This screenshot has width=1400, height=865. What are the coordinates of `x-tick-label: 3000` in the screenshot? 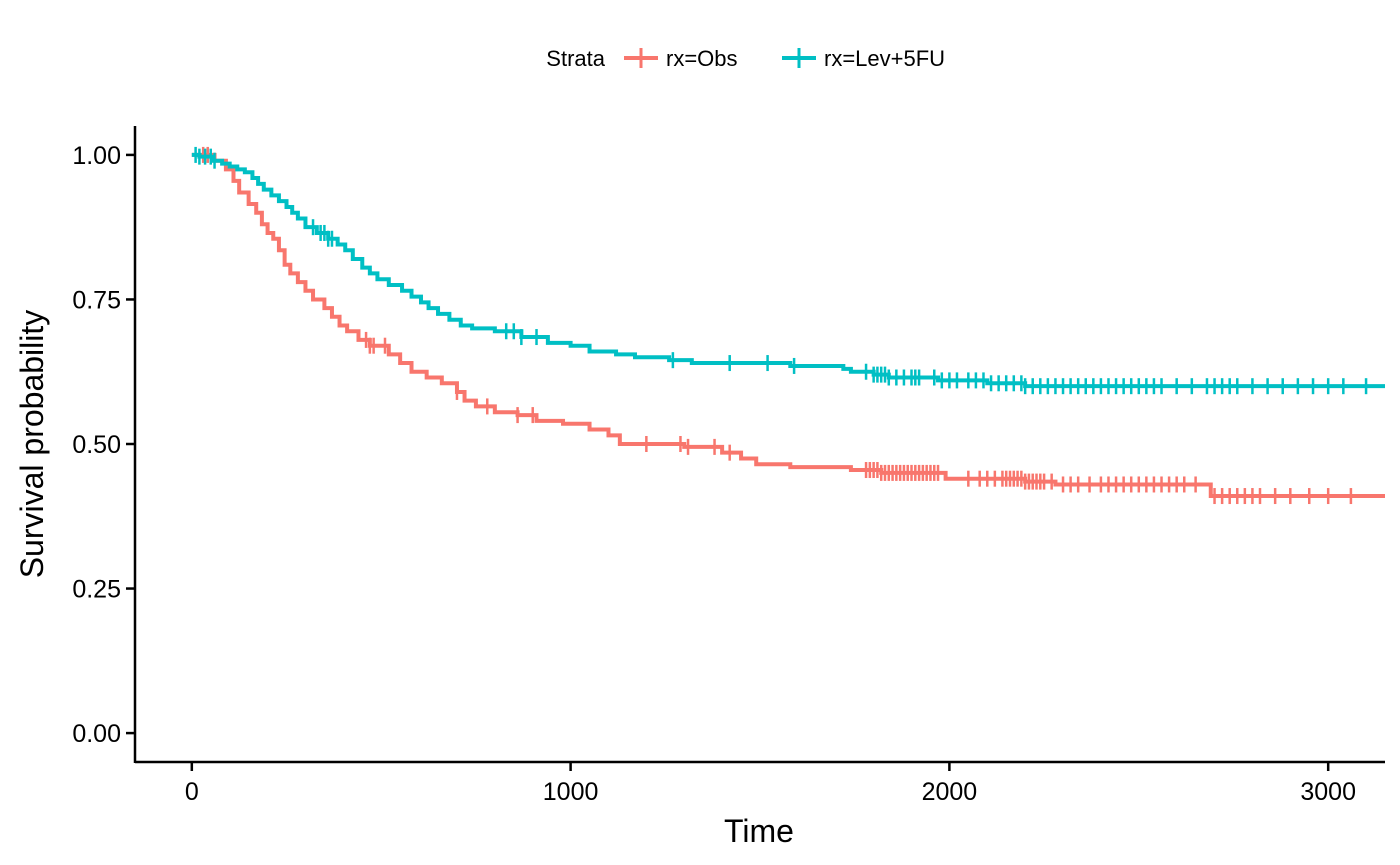 It's located at (1328, 792).